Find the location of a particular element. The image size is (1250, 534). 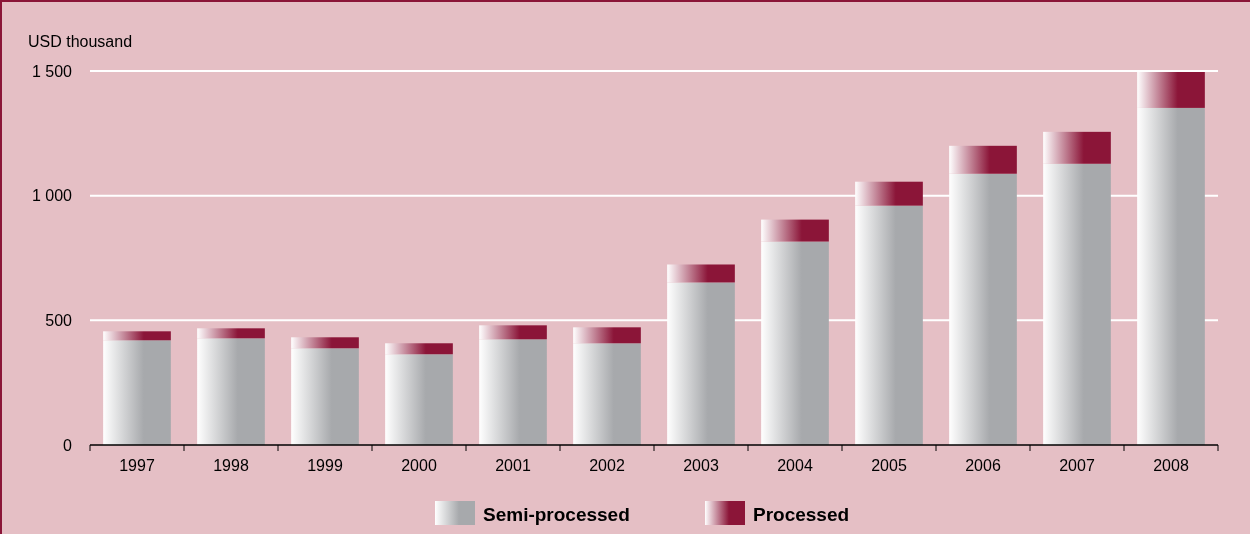

x-tick-label: 1997 is located at coordinates (137, 465).